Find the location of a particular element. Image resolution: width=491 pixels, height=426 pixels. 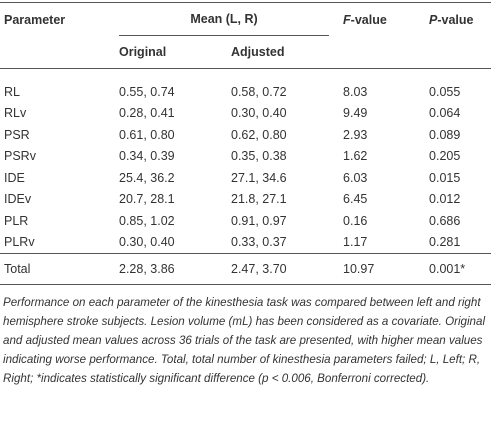

table-cell: 1.62 is located at coordinates (355, 156).